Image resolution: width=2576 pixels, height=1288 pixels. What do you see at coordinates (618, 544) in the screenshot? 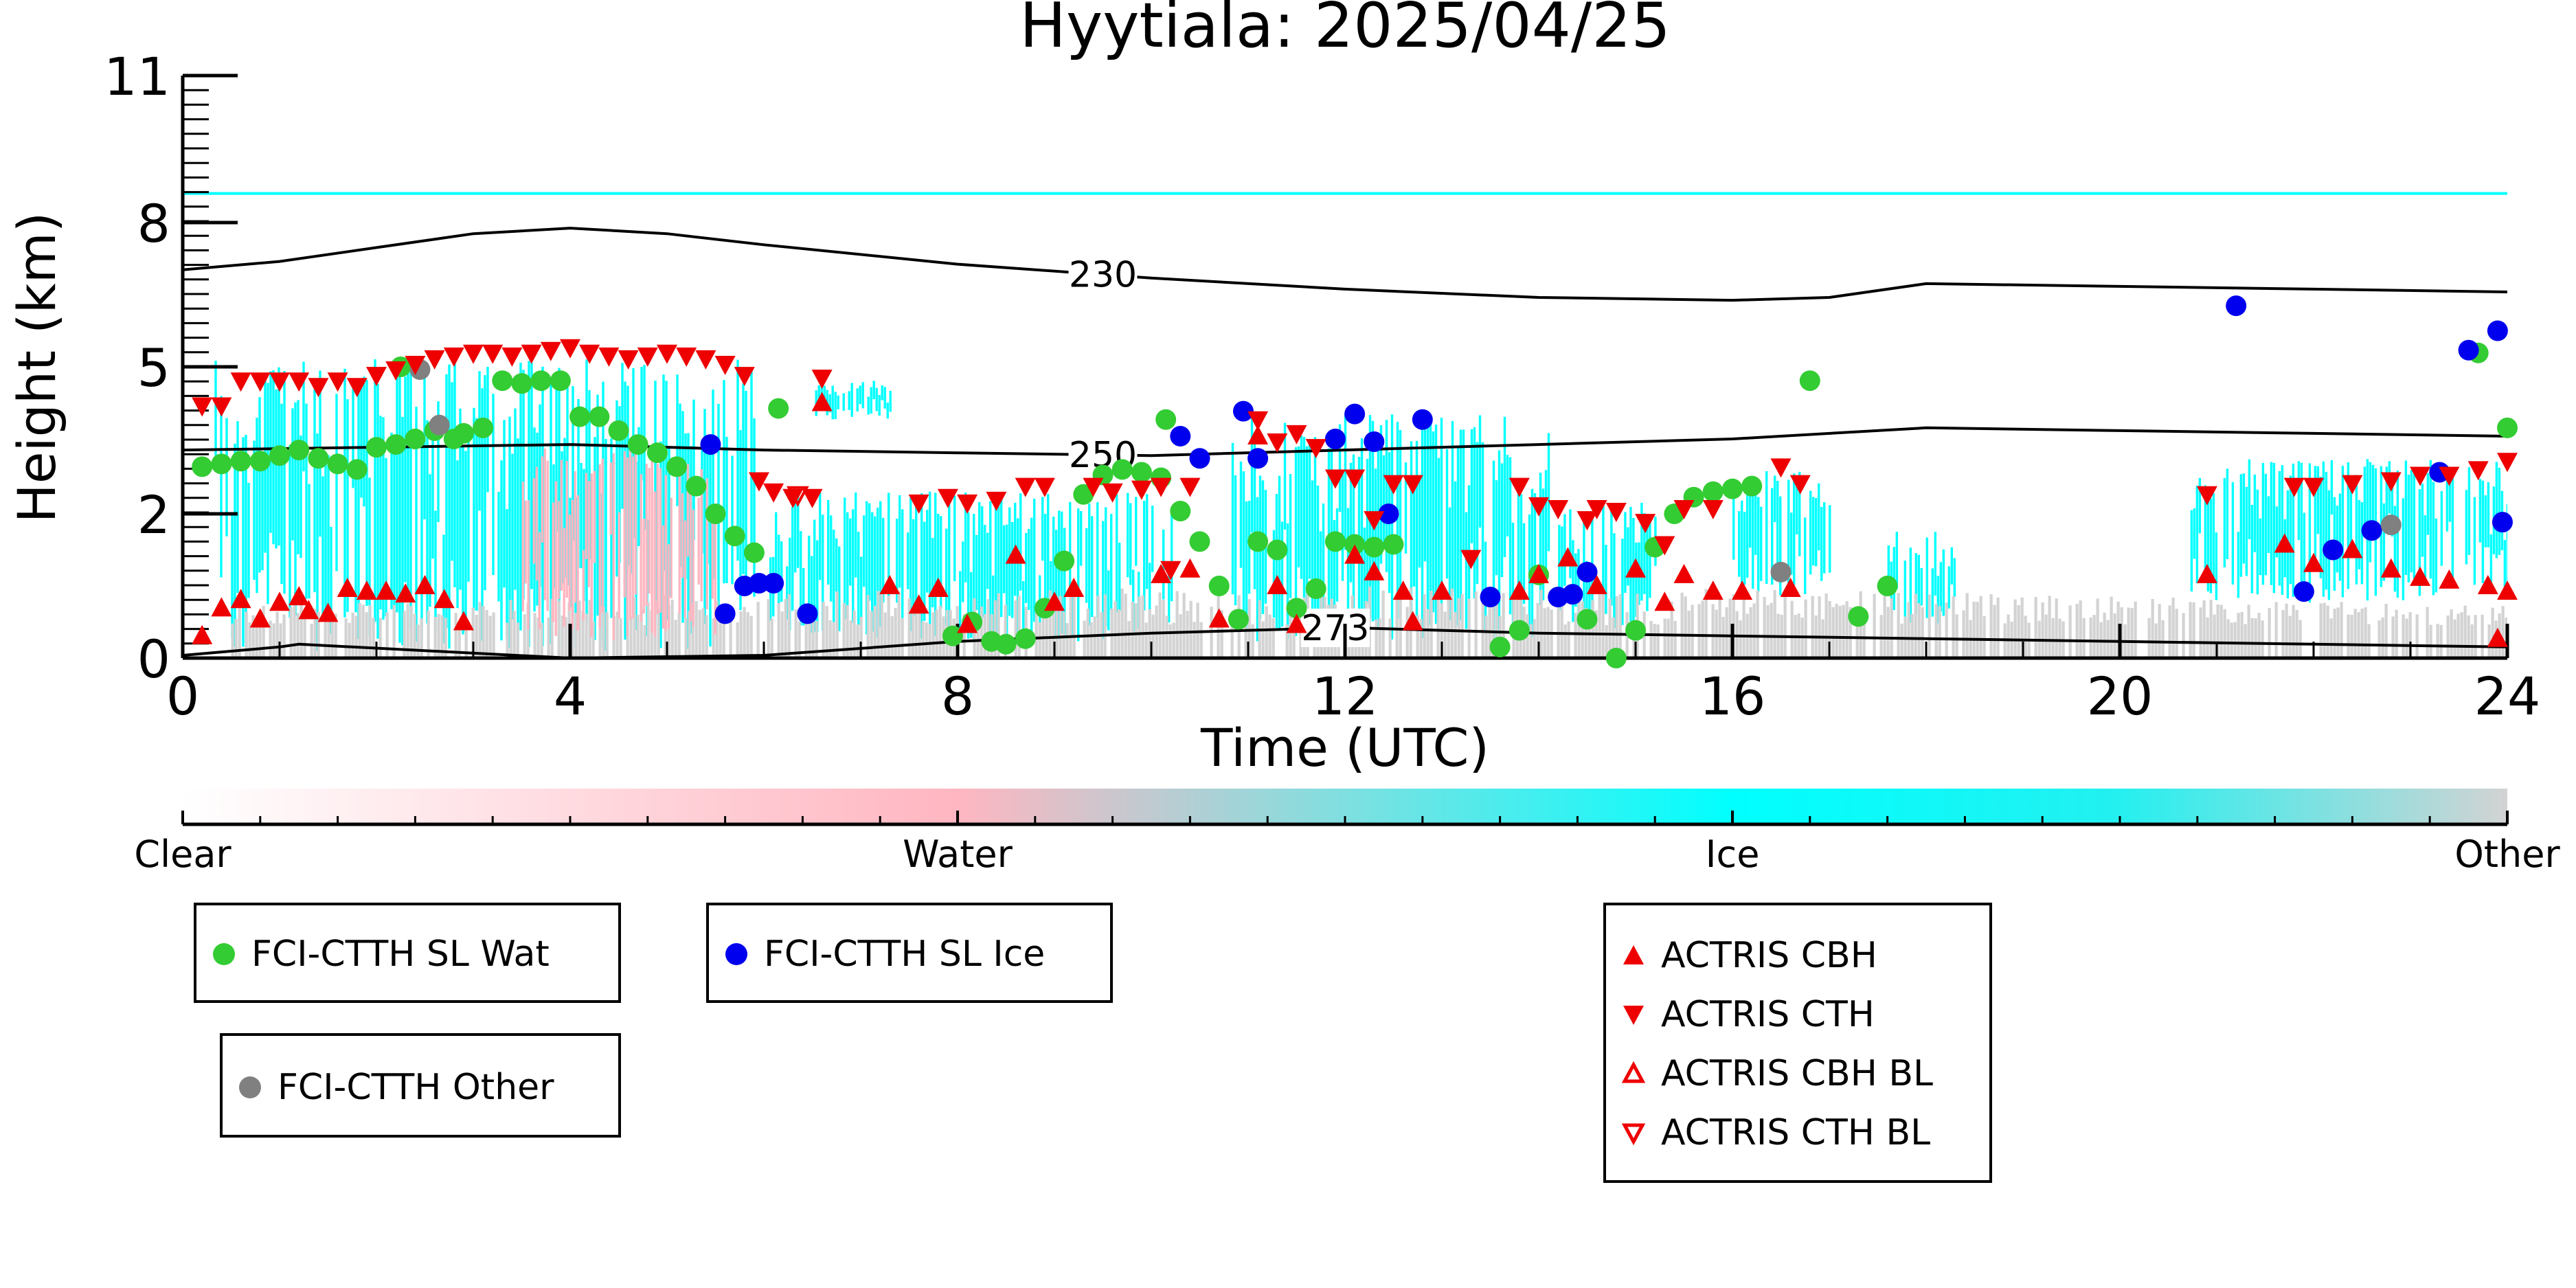
I see `cloud-region-water` at bounding box center [618, 544].